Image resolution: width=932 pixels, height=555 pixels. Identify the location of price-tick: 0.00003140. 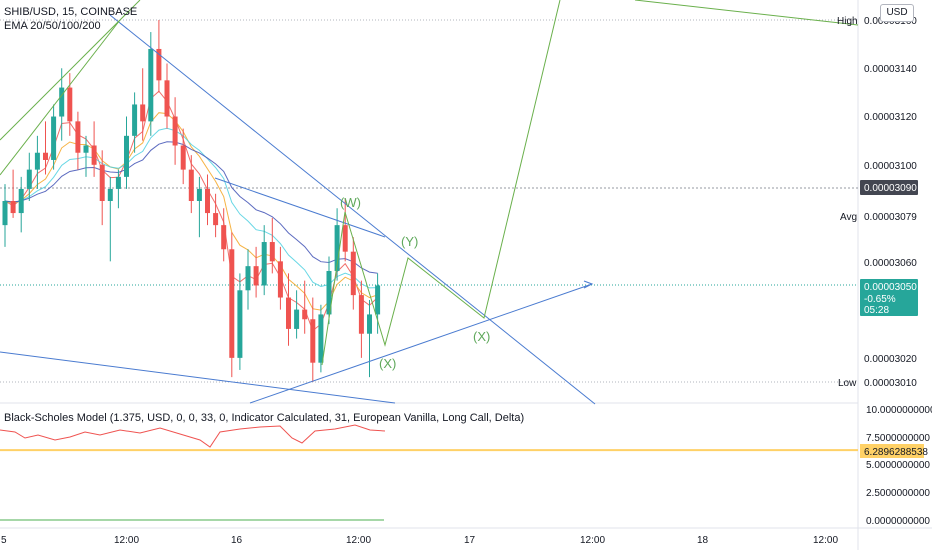
(890, 69).